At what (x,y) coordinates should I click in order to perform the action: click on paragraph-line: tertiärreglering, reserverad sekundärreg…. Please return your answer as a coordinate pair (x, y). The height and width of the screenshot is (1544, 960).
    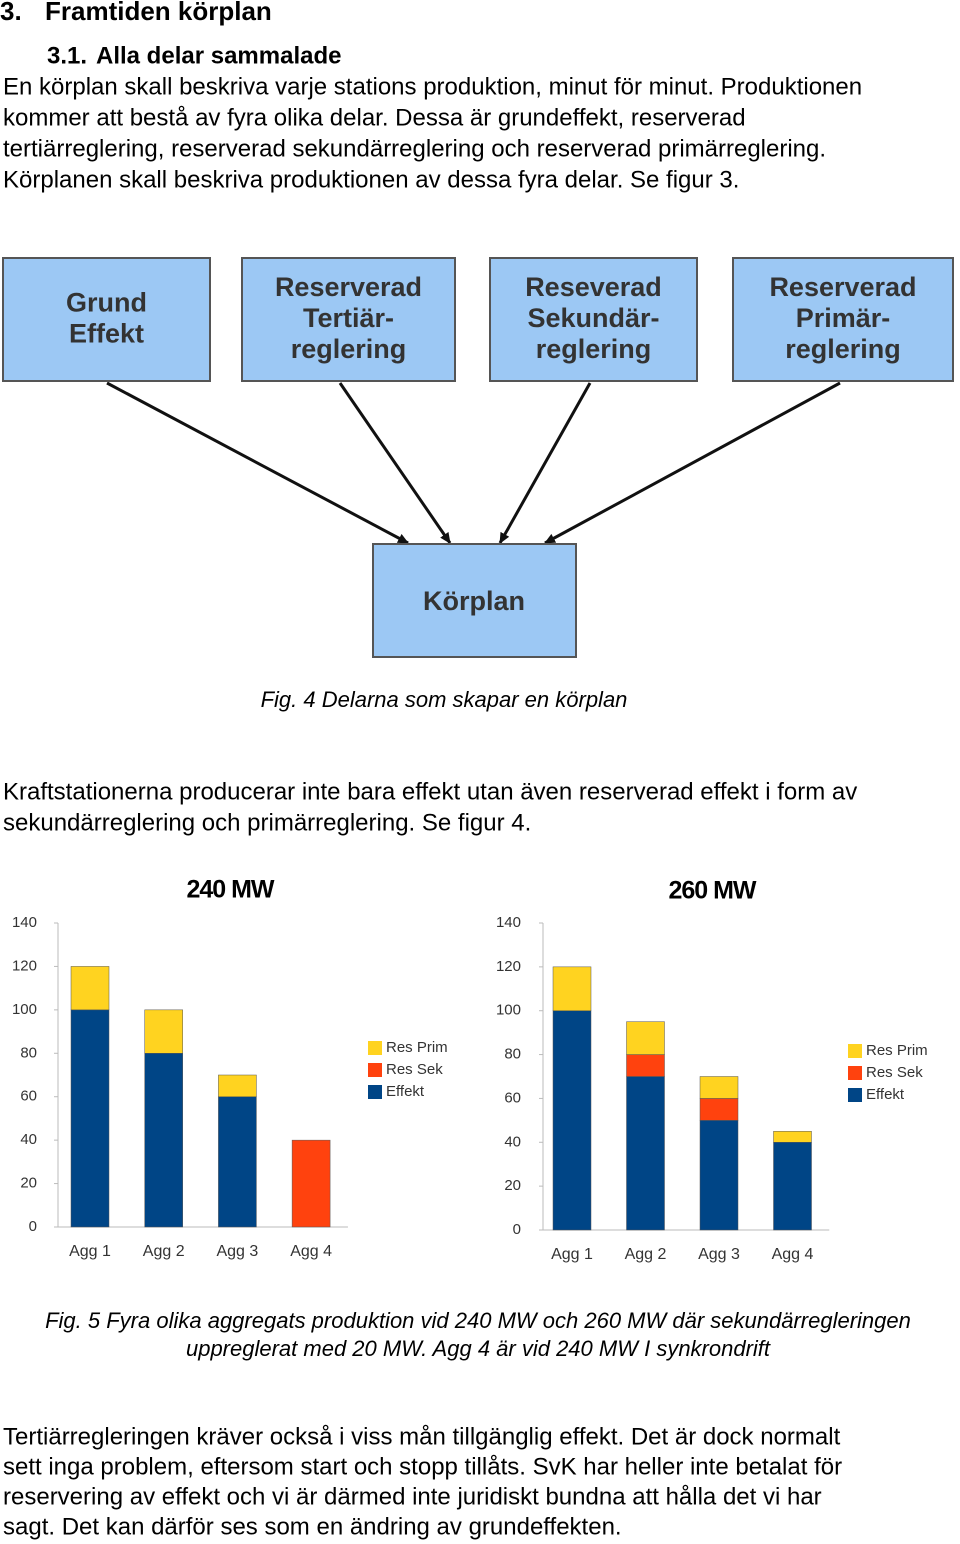
    Looking at the image, I should click on (414, 148).